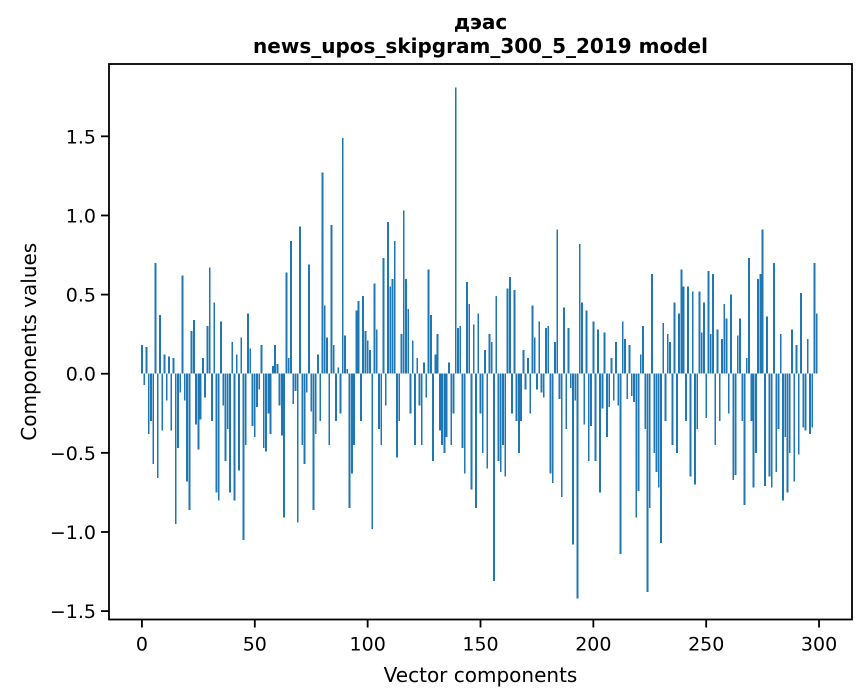 Image resolution: width=867 pixels, height=696 pixels. What do you see at coordinates (29, 342) in the screenshot?
I see `y-axis-label: Components values` at bounding box center [29, 342].